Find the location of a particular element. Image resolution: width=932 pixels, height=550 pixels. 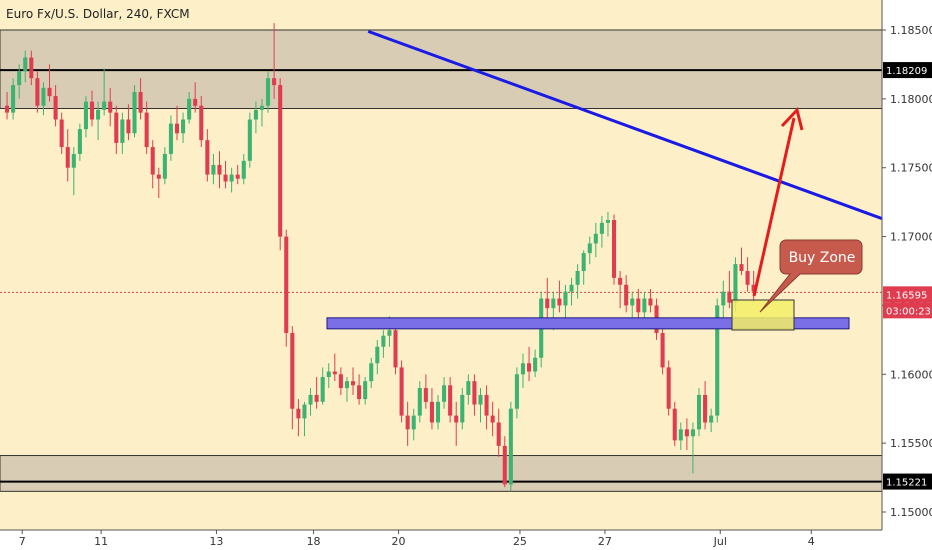

buy-zone-label: Buy Zone is located at coordinates (822, 258).